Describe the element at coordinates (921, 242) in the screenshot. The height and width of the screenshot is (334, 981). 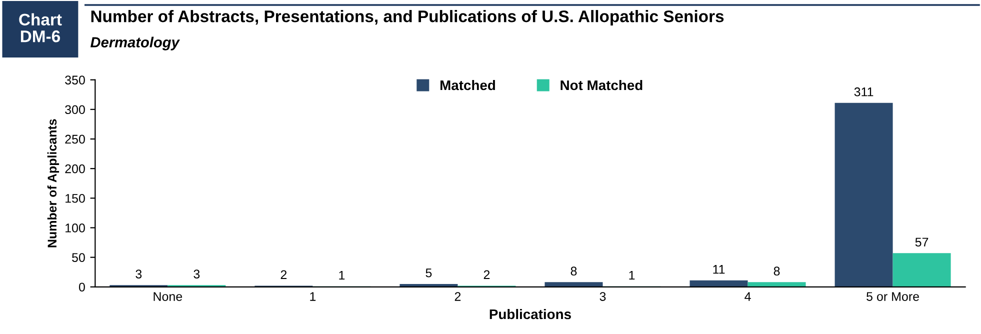
I see `data-label: 57` at that location.